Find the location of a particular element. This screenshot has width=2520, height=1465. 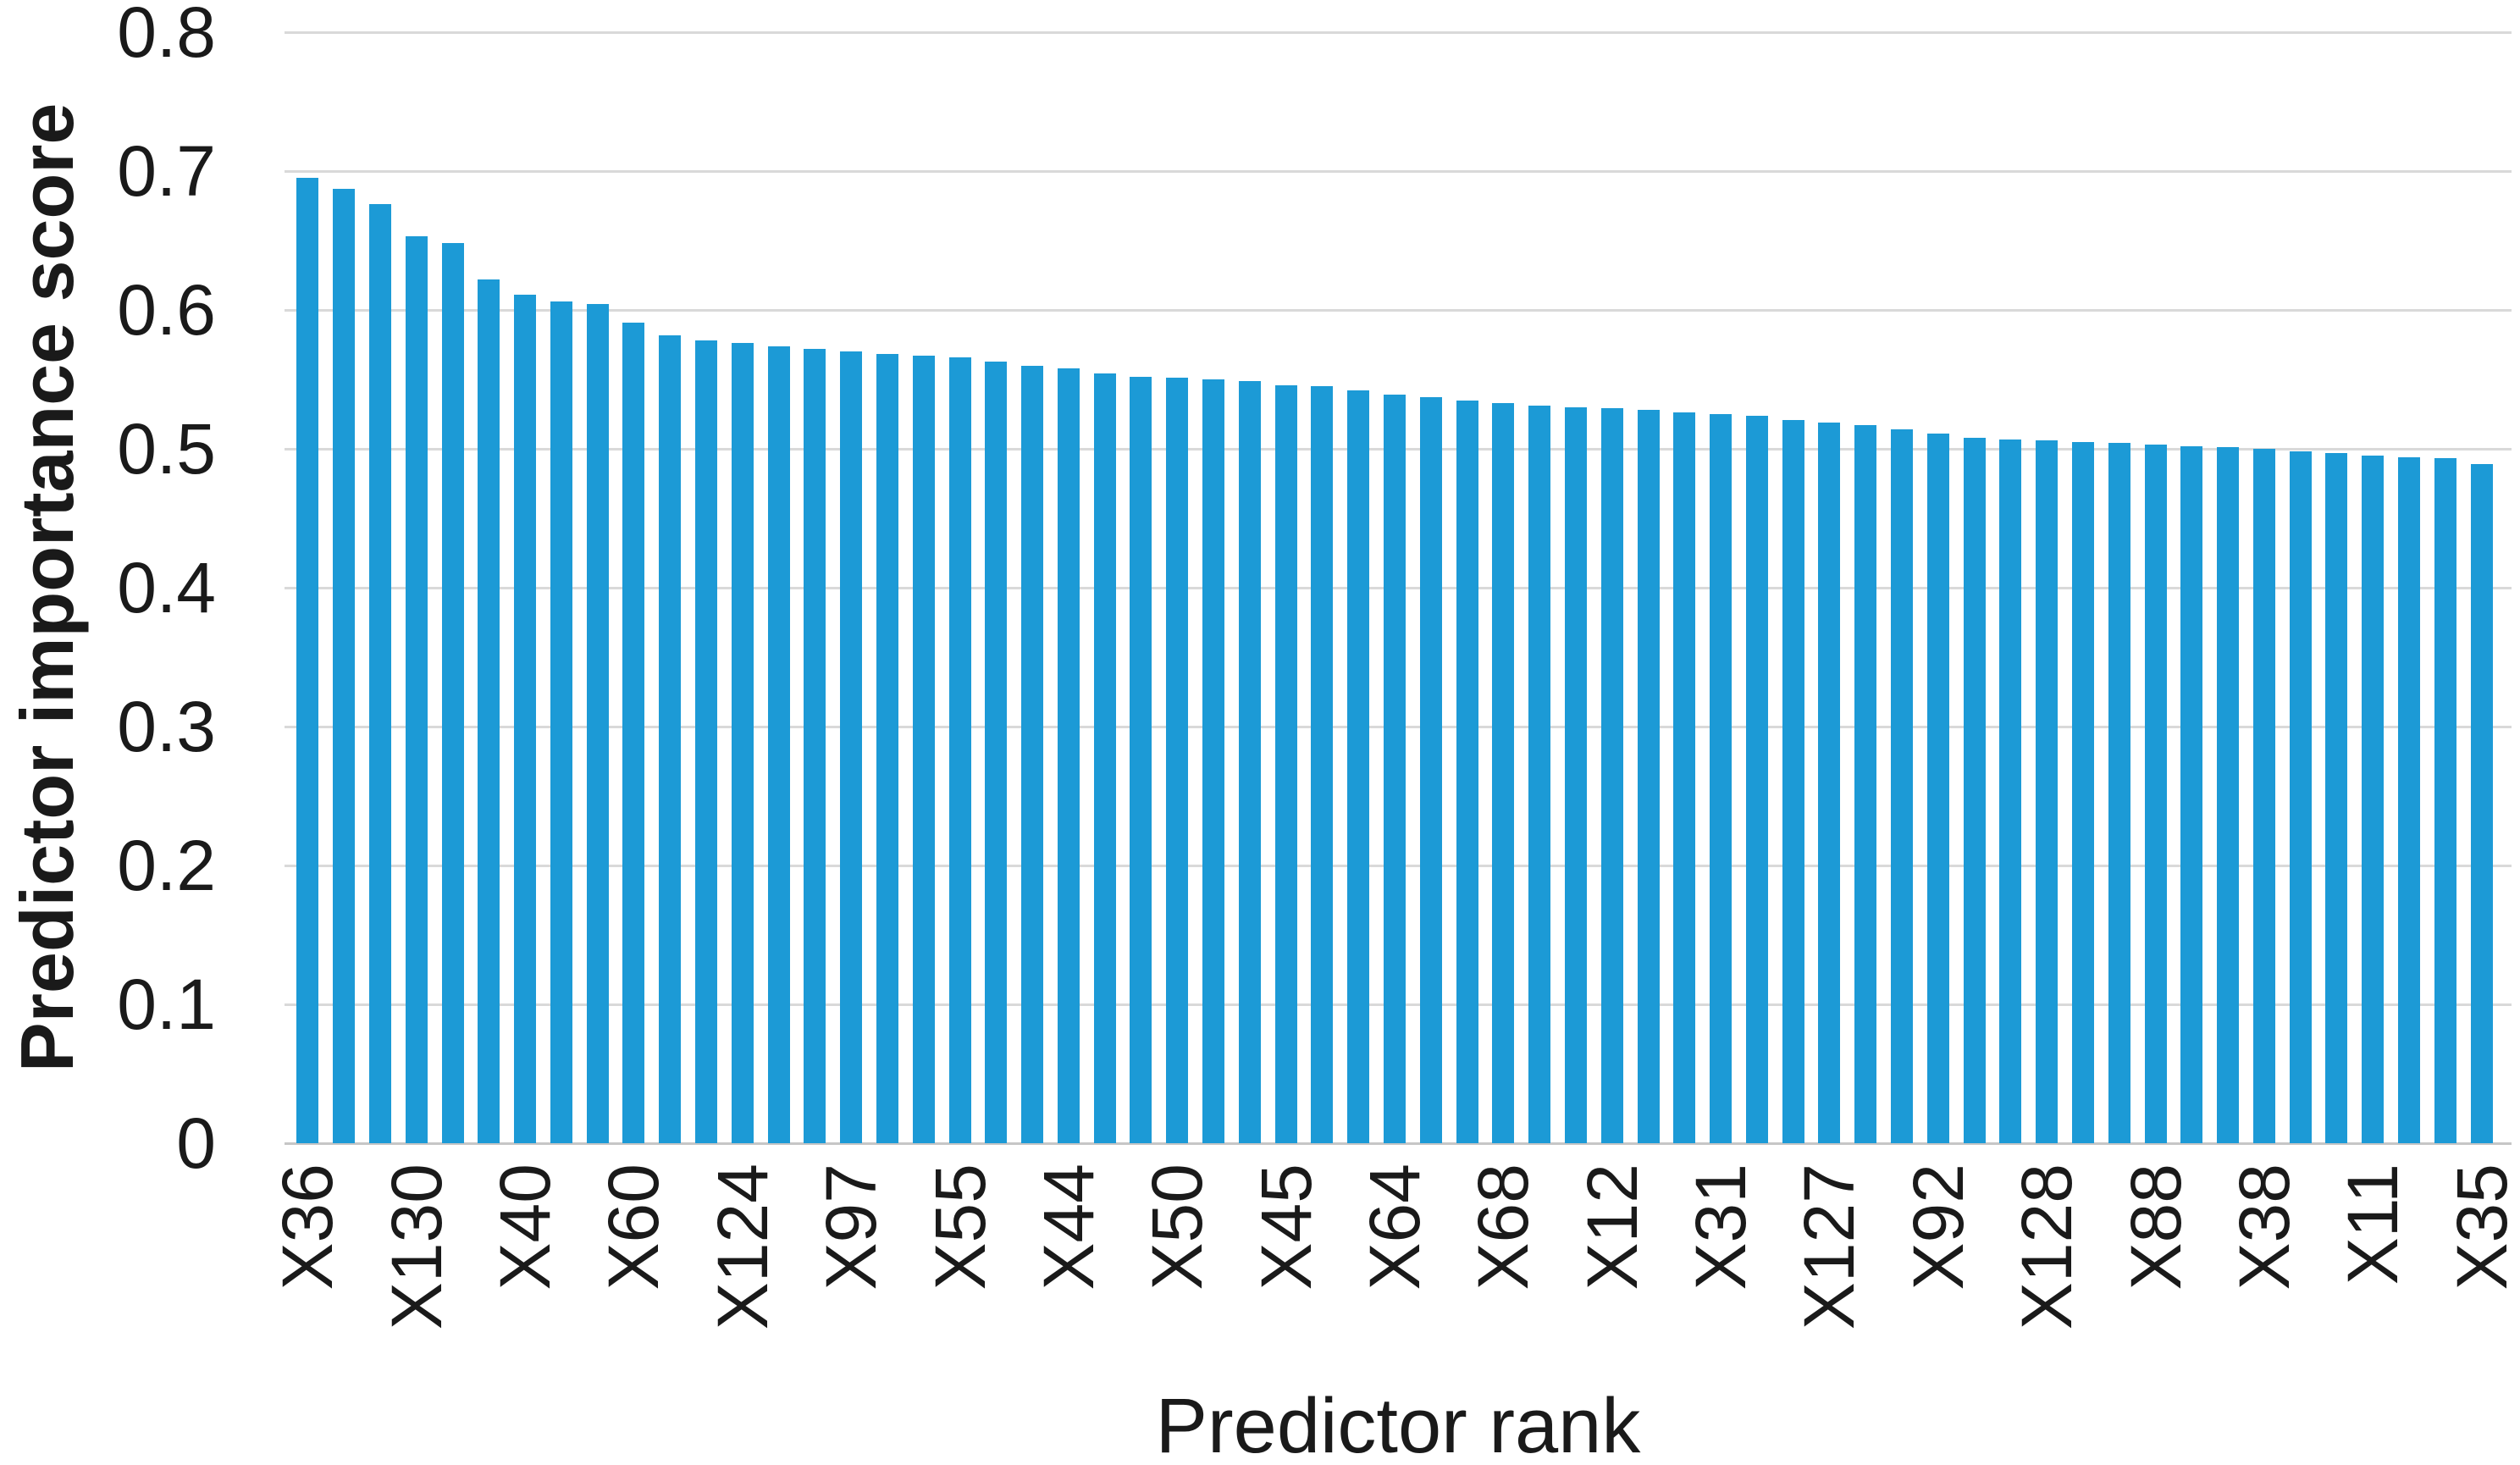

x-tick-label: X55 is located at coordinates (960, 1228).